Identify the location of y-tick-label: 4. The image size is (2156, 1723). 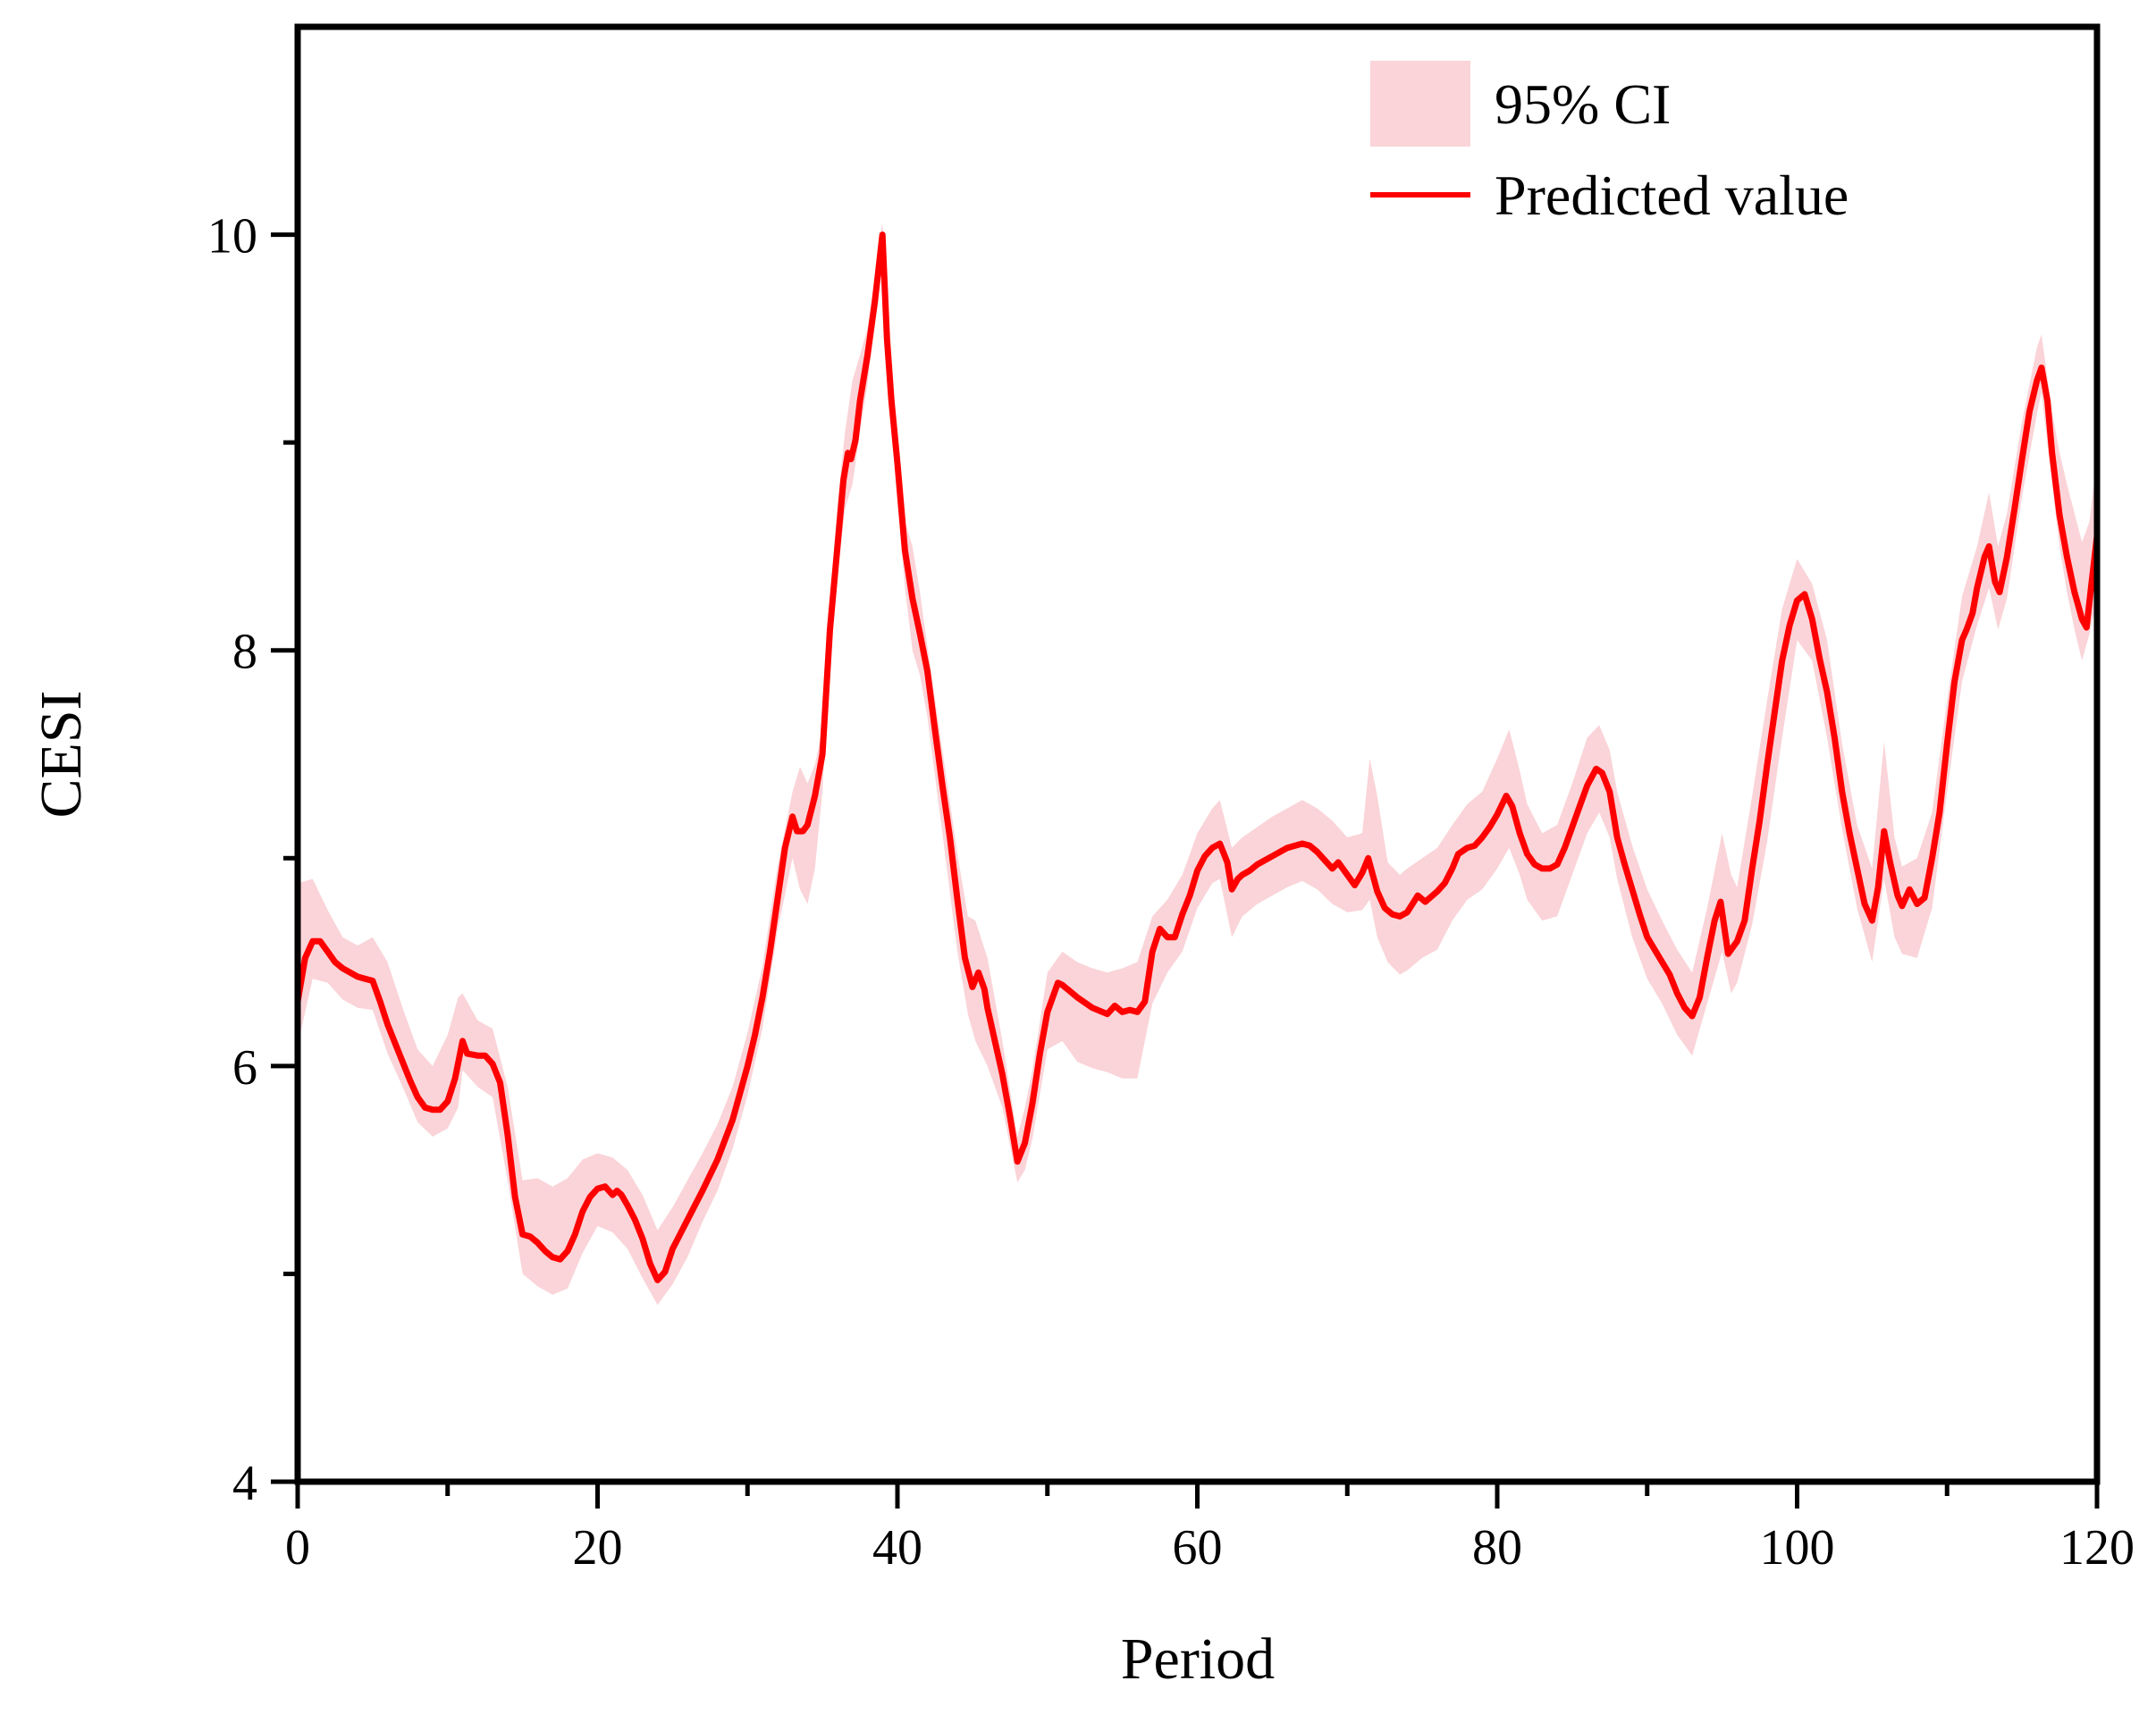
(244, 1484).